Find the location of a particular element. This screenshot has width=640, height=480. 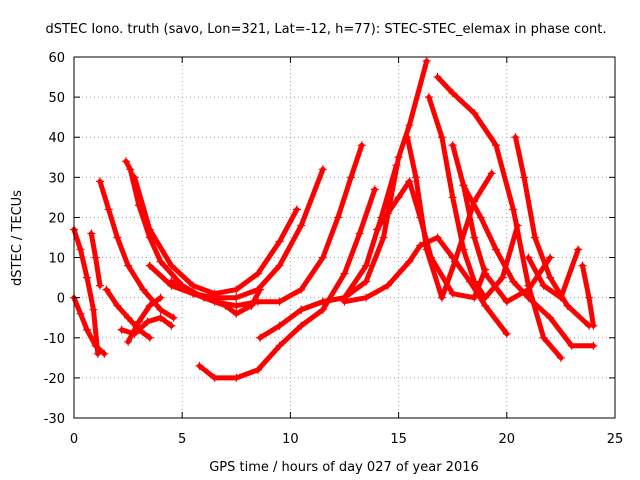

y-tick-label: -10 is located at coordinates (54, 339).